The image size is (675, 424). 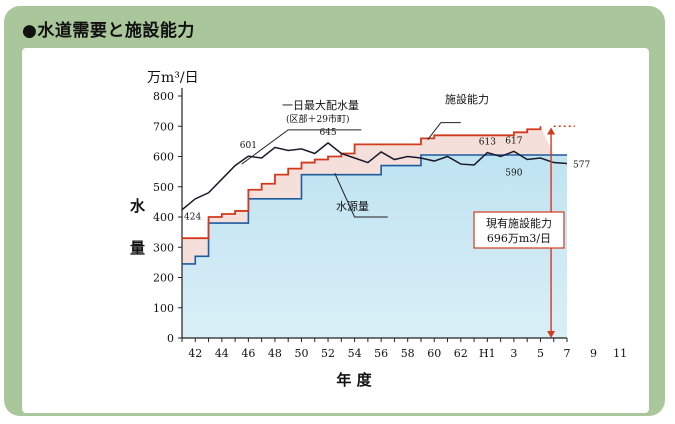 What do you see at coordinates (620, 353) in the screenshot?
I see `x-tick-label-16: 11` at bounding box center [620, 353].